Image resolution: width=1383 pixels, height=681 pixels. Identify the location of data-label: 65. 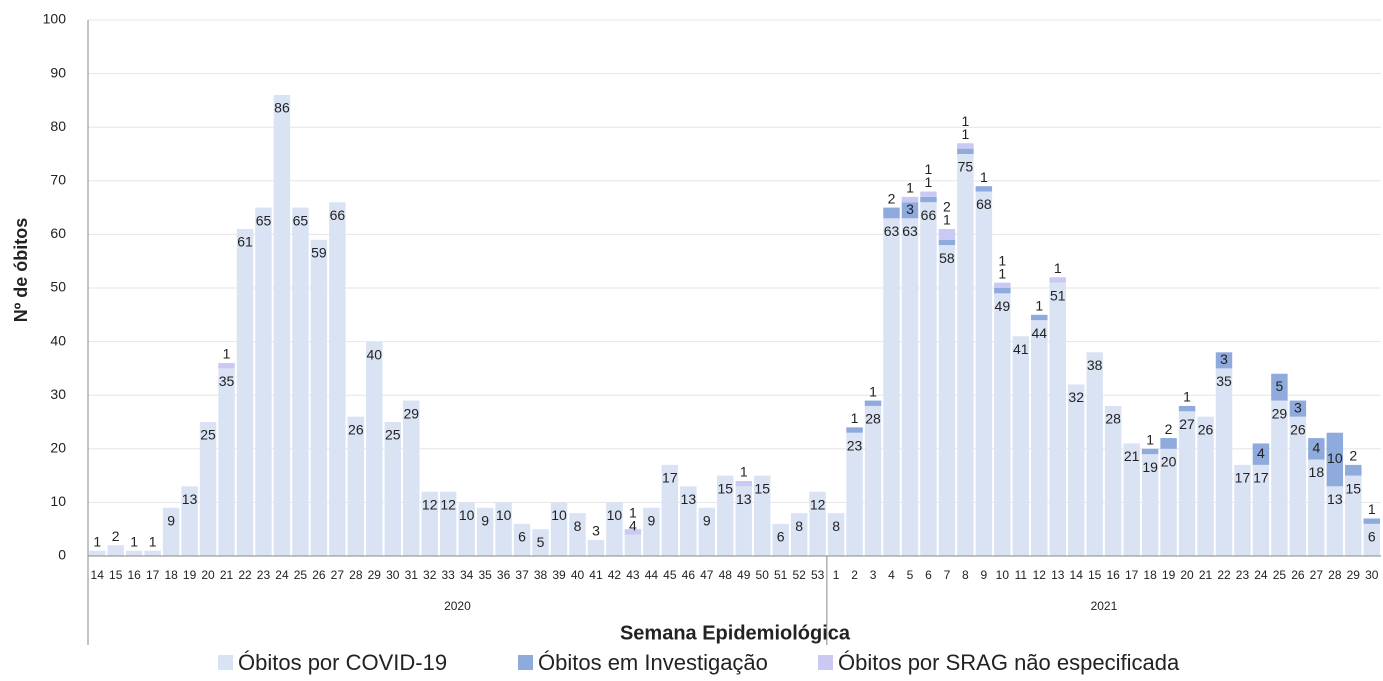
(264, 220).